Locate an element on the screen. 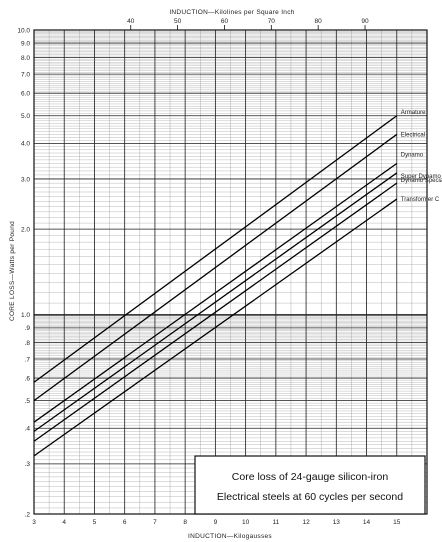 The width and height of the screenshot is (442, 542). y-tick-label: .4 is located at coordinates (28, 429).